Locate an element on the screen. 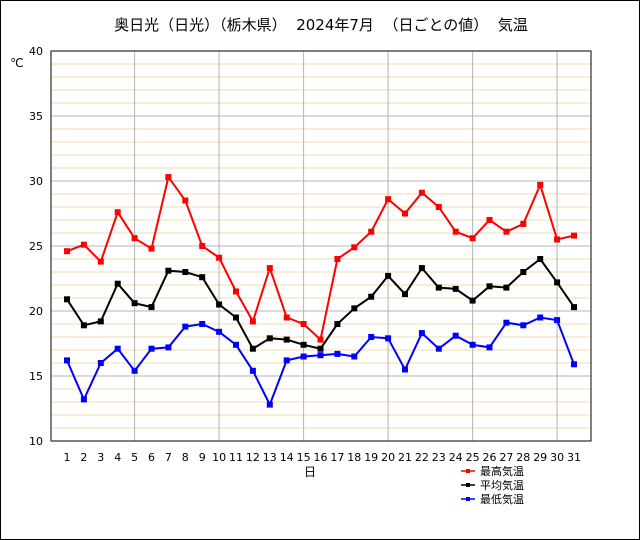 This screenshot has height=540, width=640. x-tick-label: 16 is located at coordinates (321, 457).